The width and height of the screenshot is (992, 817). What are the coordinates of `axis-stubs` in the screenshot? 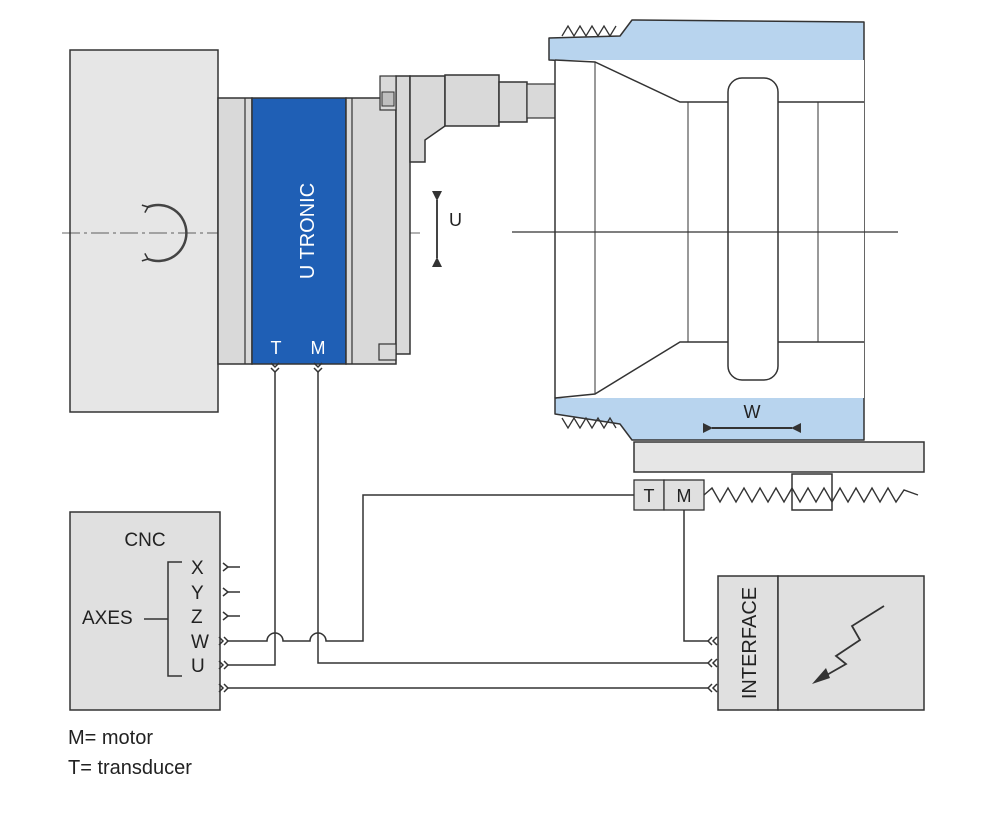 It's located at (234, 591).